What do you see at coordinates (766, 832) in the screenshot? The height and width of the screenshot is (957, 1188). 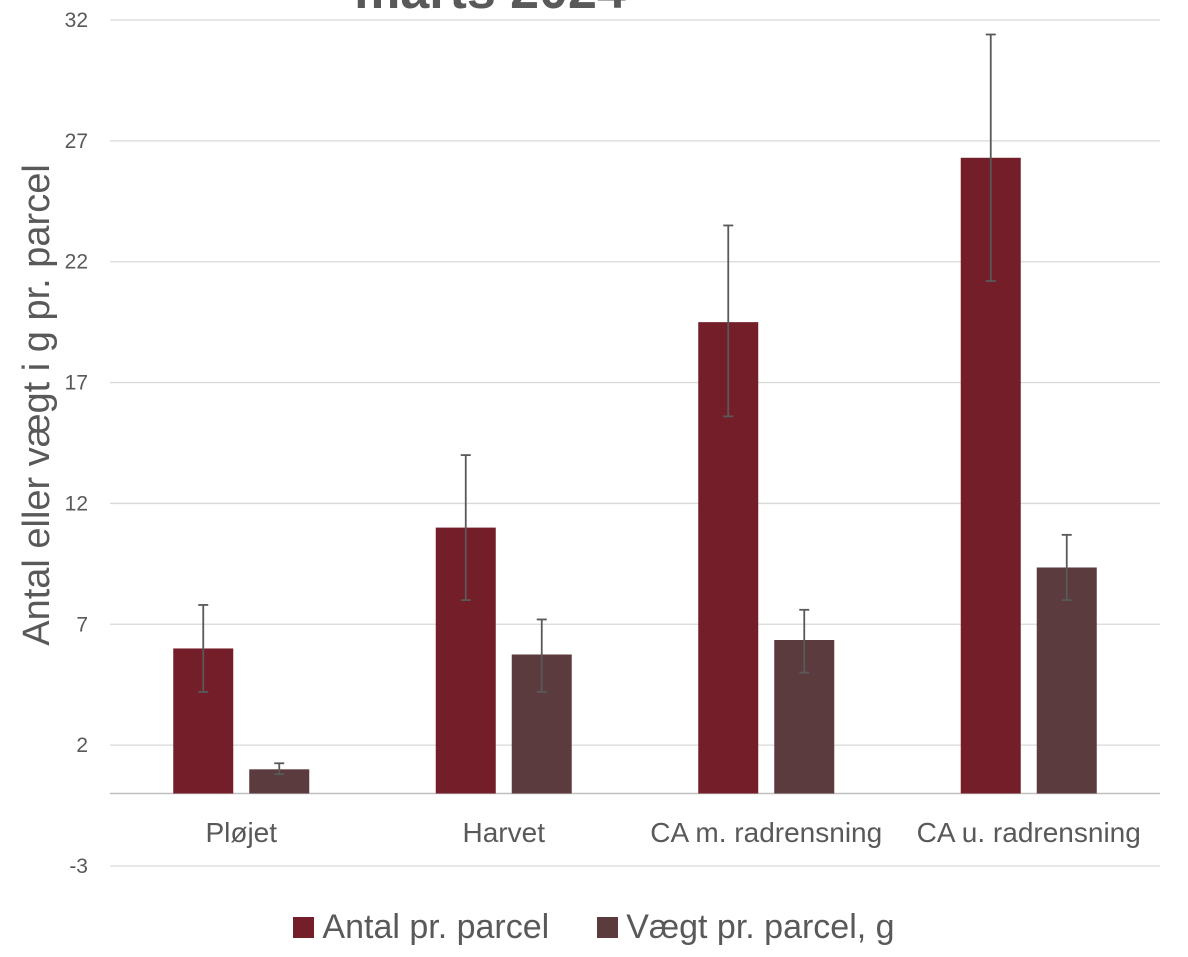 I see `x-category-label: CA m. radrensning` at bounding box center [766, 832].